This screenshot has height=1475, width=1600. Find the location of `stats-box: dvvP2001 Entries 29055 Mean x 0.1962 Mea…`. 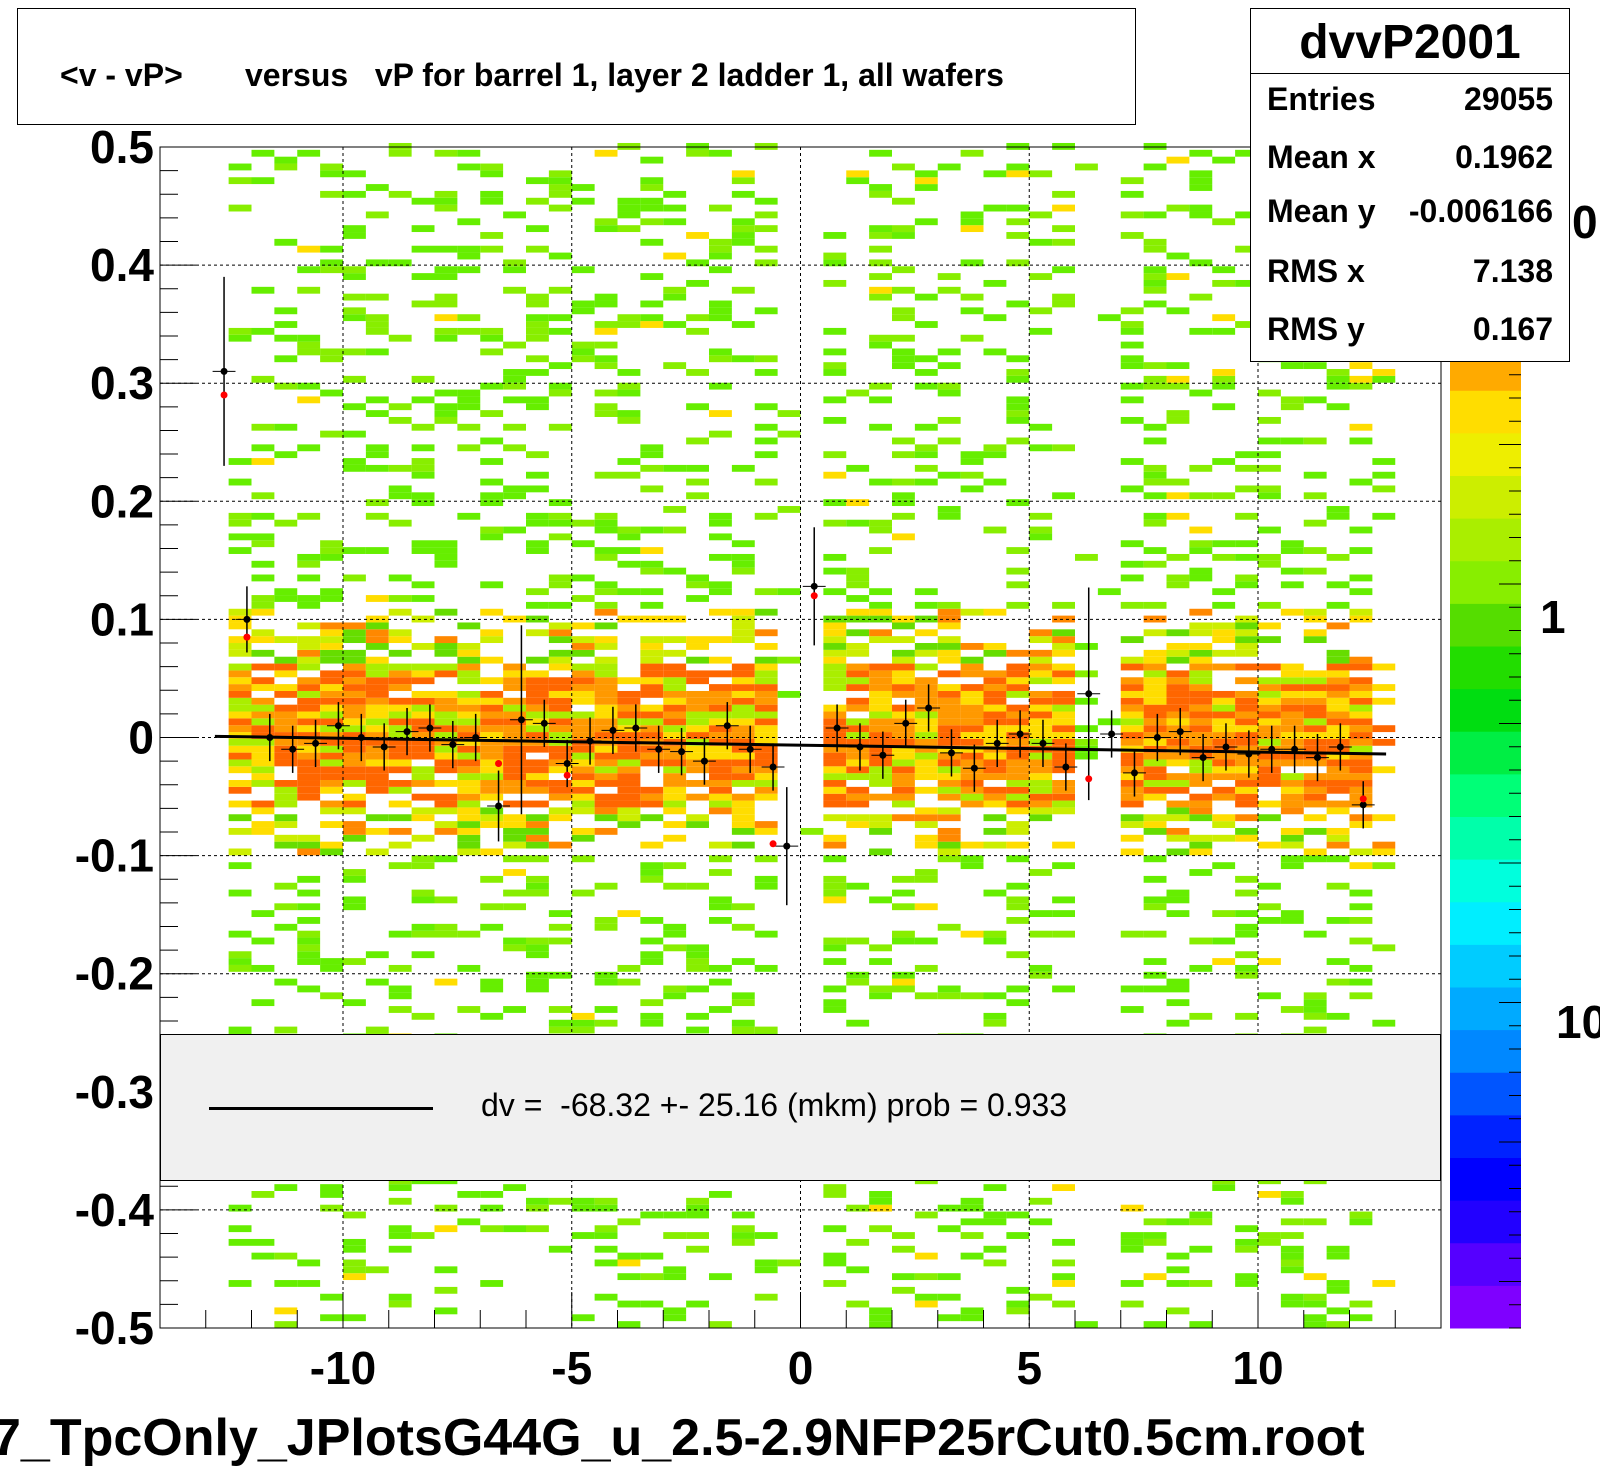

stats-box: dvvP2001 Entries 29055 Mean x 0.1962 Mea… is located at coordinates (1410, 185).